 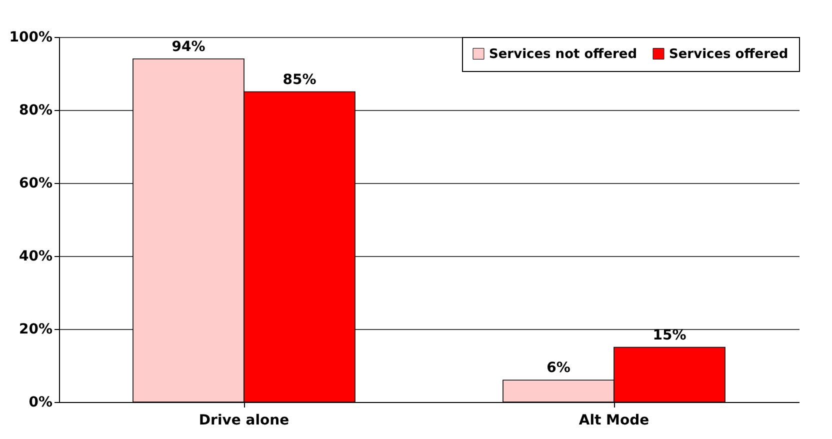 What do you see at coordinates (35, 330) in the screenshot?
I see `y-tick-label: 20%` at bounding box center [35, 330].